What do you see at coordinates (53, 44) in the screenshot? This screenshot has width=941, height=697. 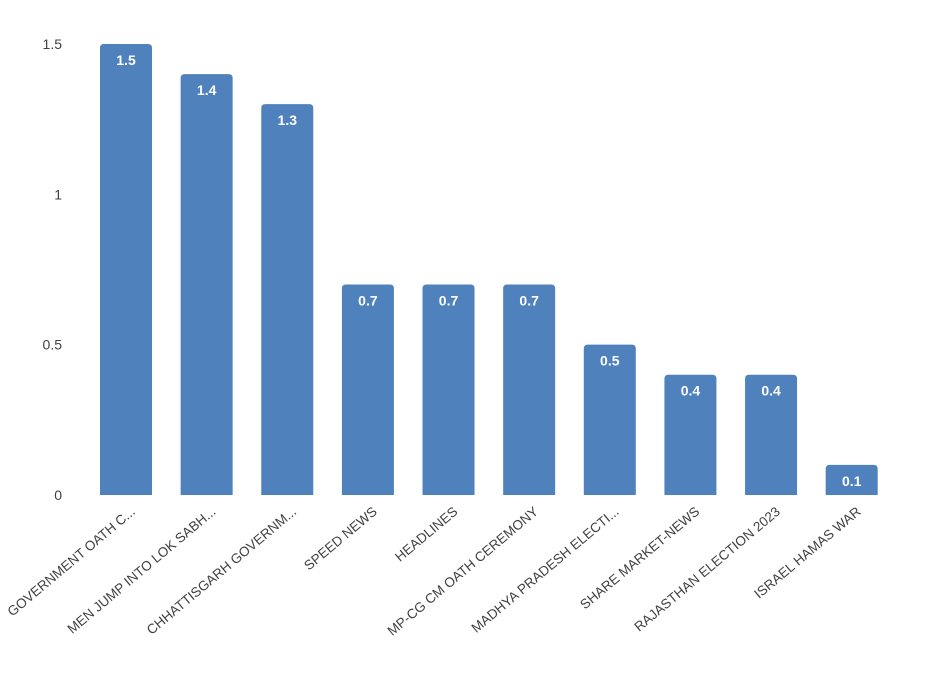 I see `y-tick-label: 1.5` at bounding box center [53, 44].